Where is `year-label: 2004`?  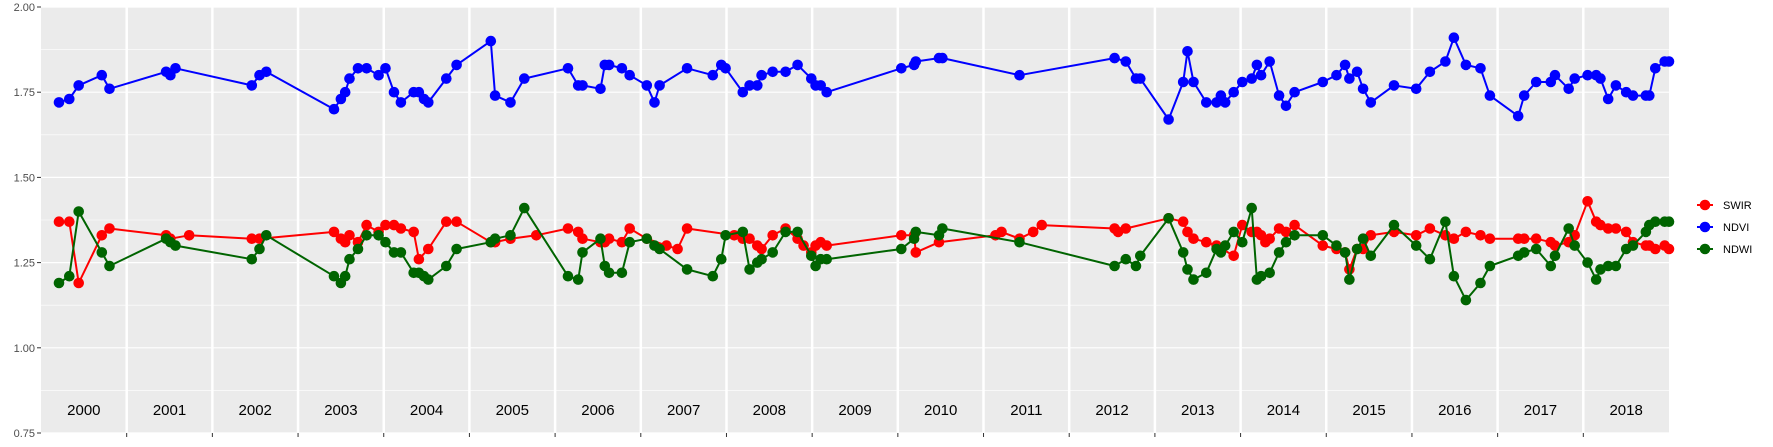 year-label: 2004 is located at coordinates (426, 410).